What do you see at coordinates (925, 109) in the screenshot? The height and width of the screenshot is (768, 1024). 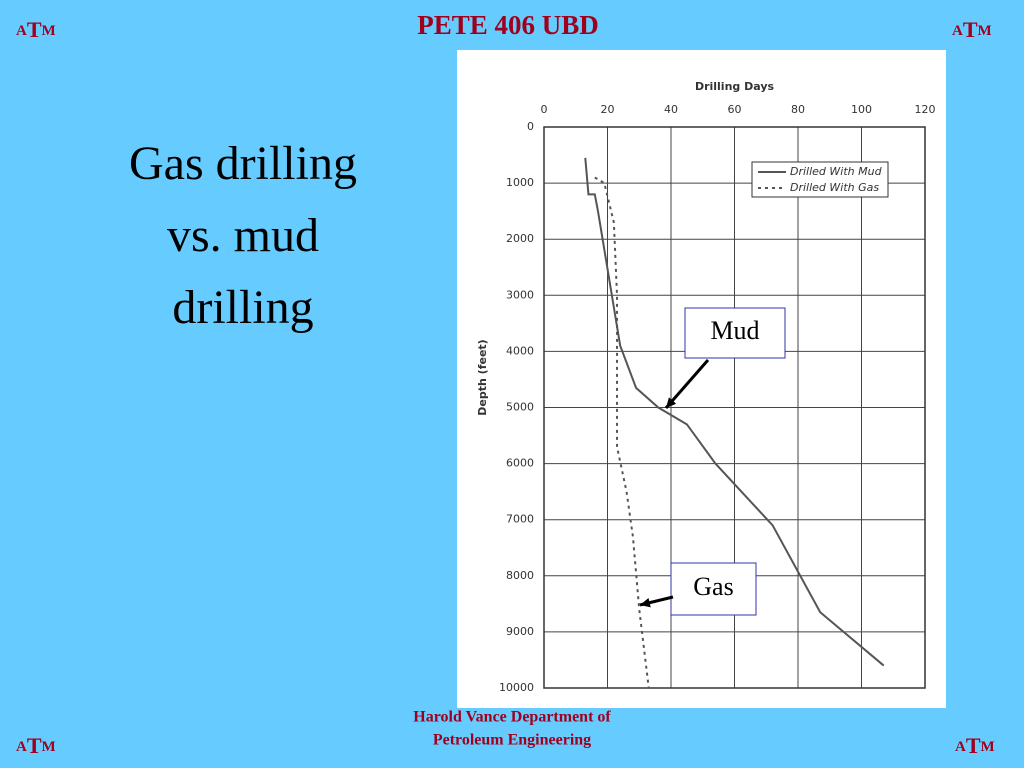 I see `x-tick-label: 120` at bounding box center [925, 109].